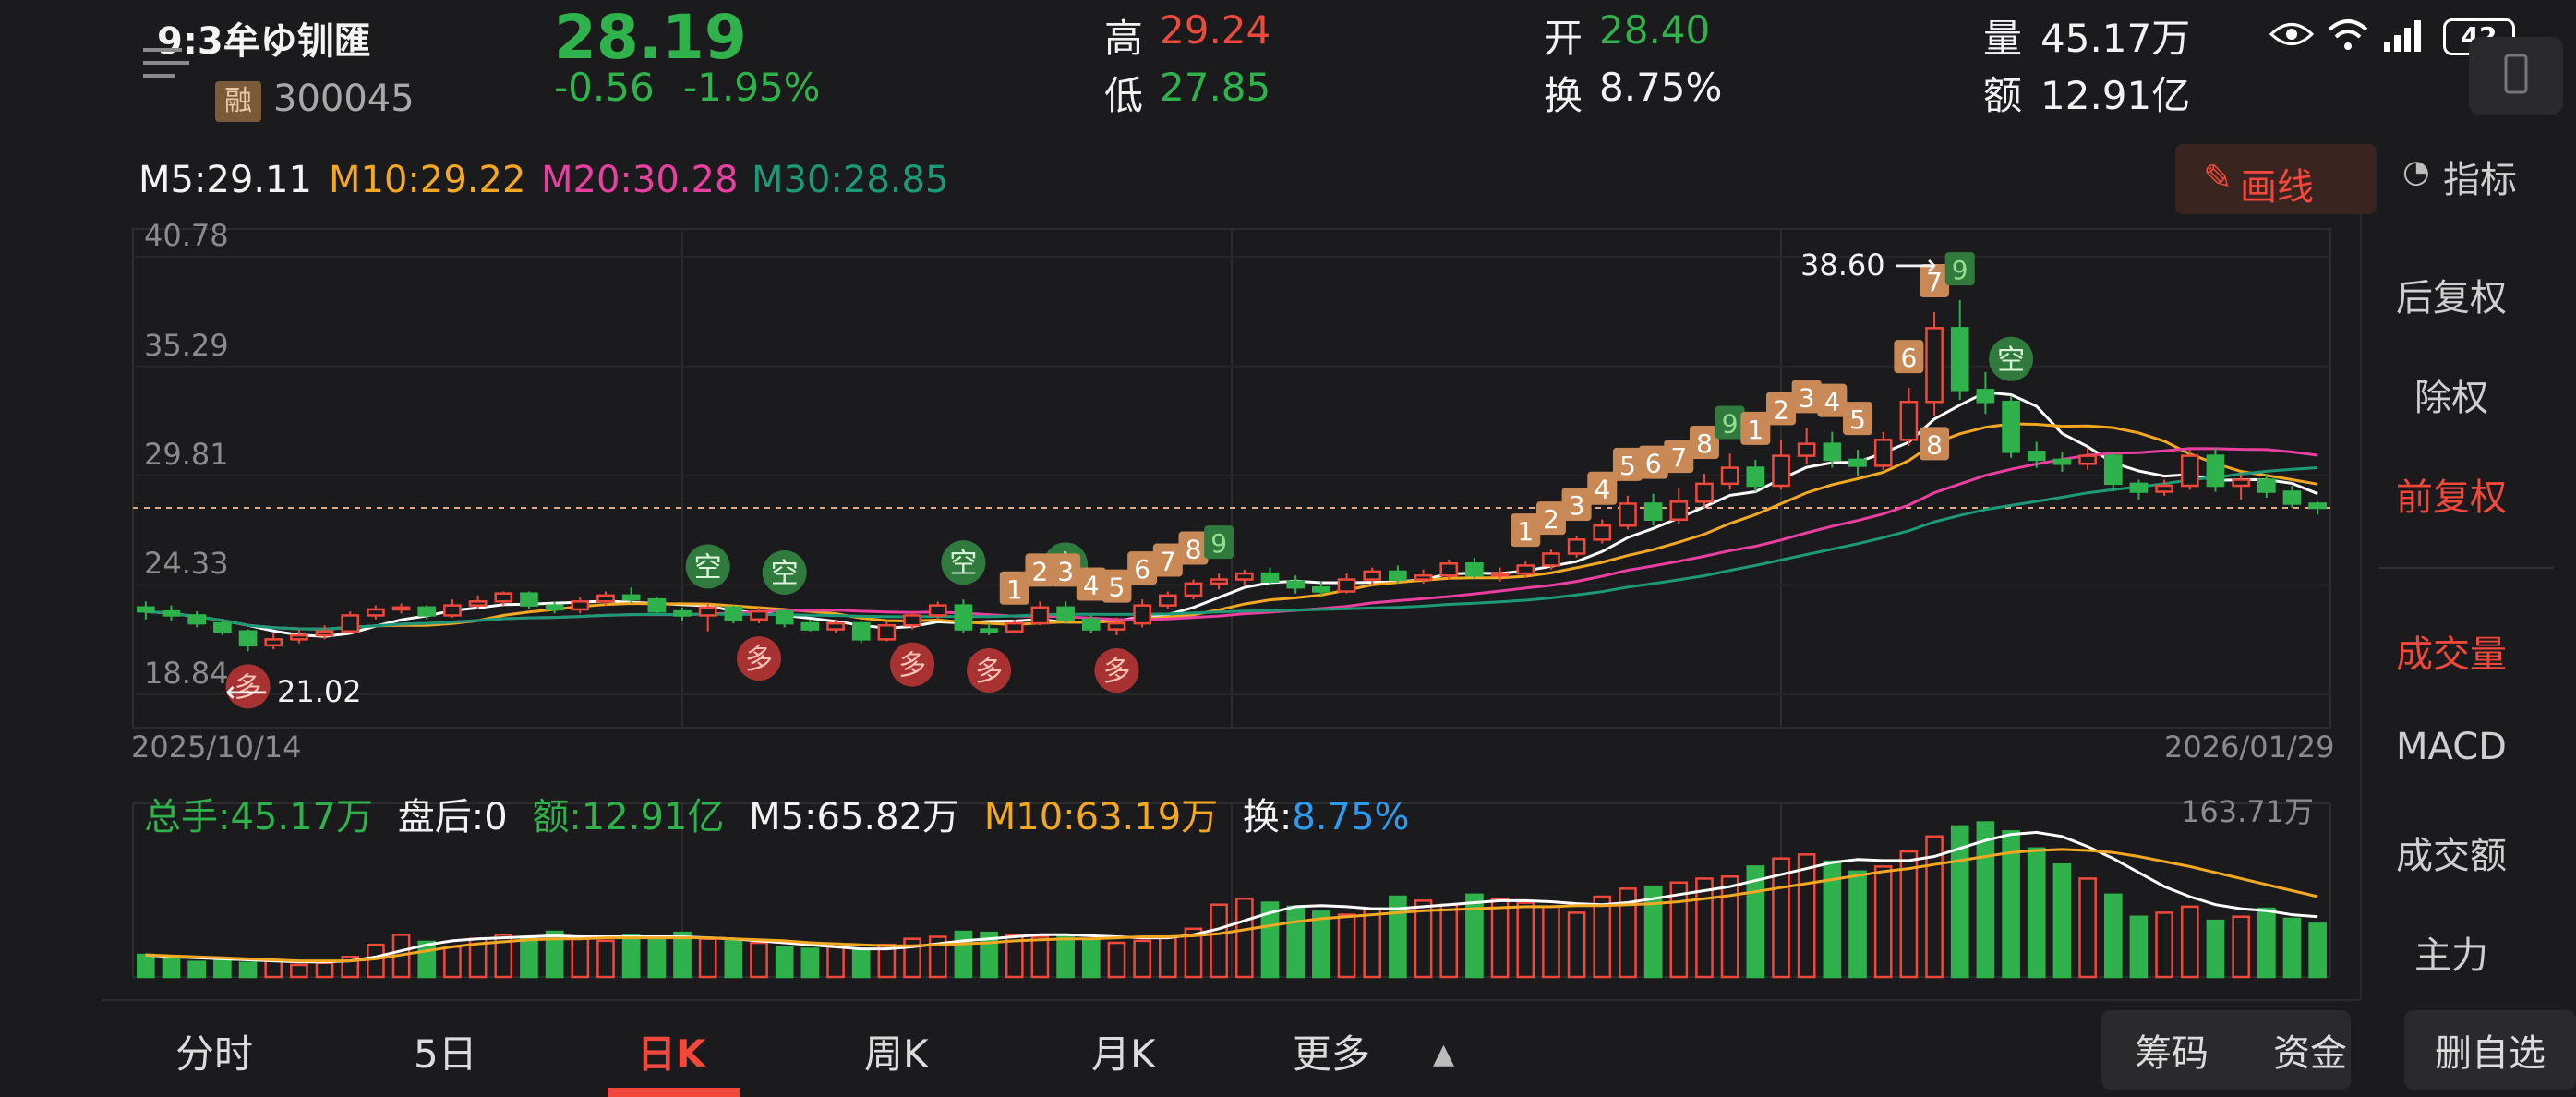  What do you see at coordinates (2484, 174) in the screenshot?
I see `indicator-button: ◔ 指标` at bounding box center [2484, 174].